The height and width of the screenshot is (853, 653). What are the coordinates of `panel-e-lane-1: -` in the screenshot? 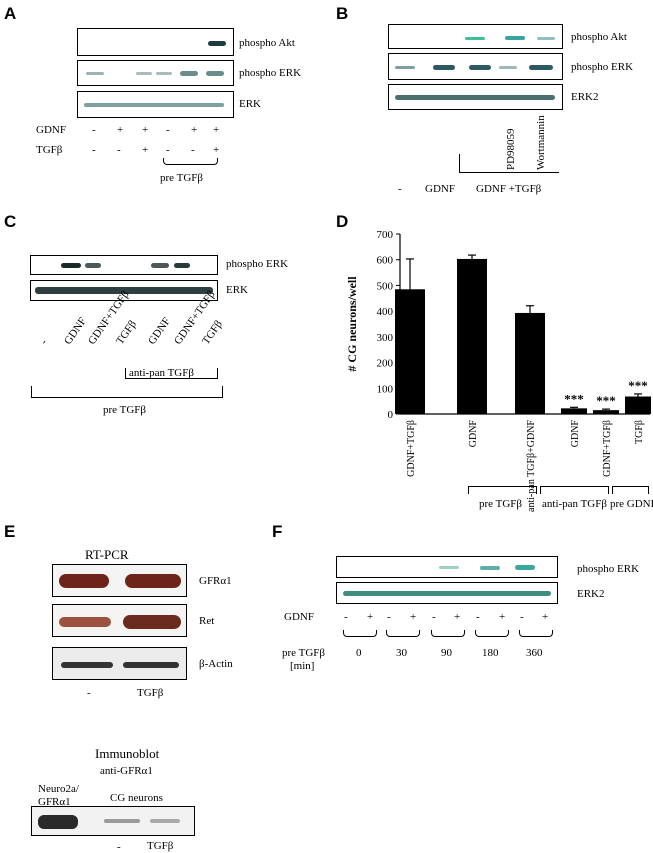 It's located at (89, 693).